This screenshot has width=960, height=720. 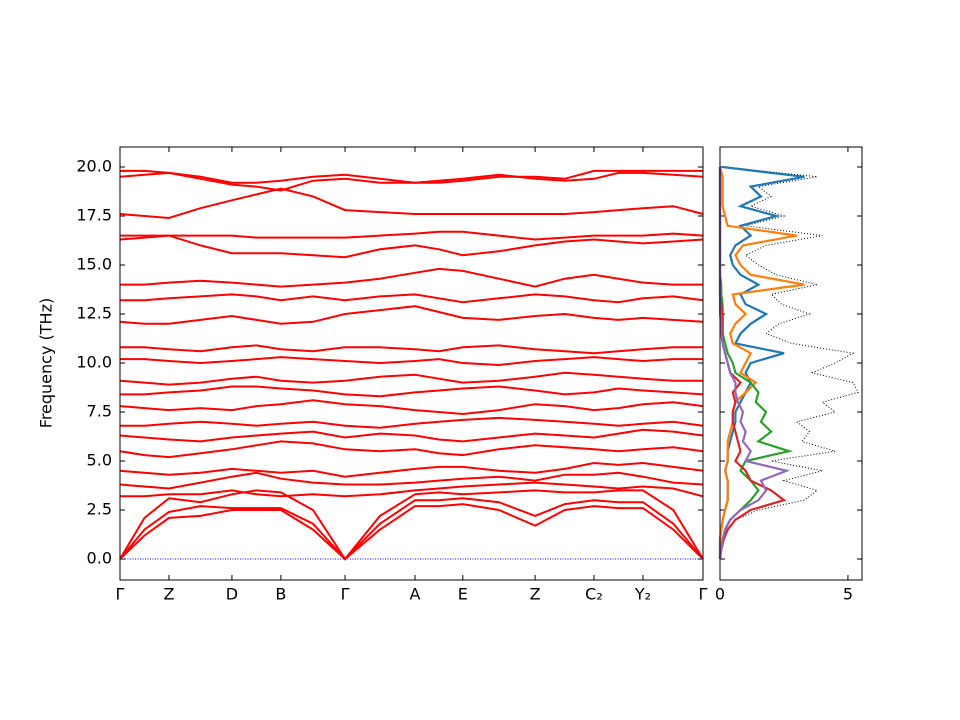 I want to click on x-tick-label: C₂, so click(x=594, y=594).